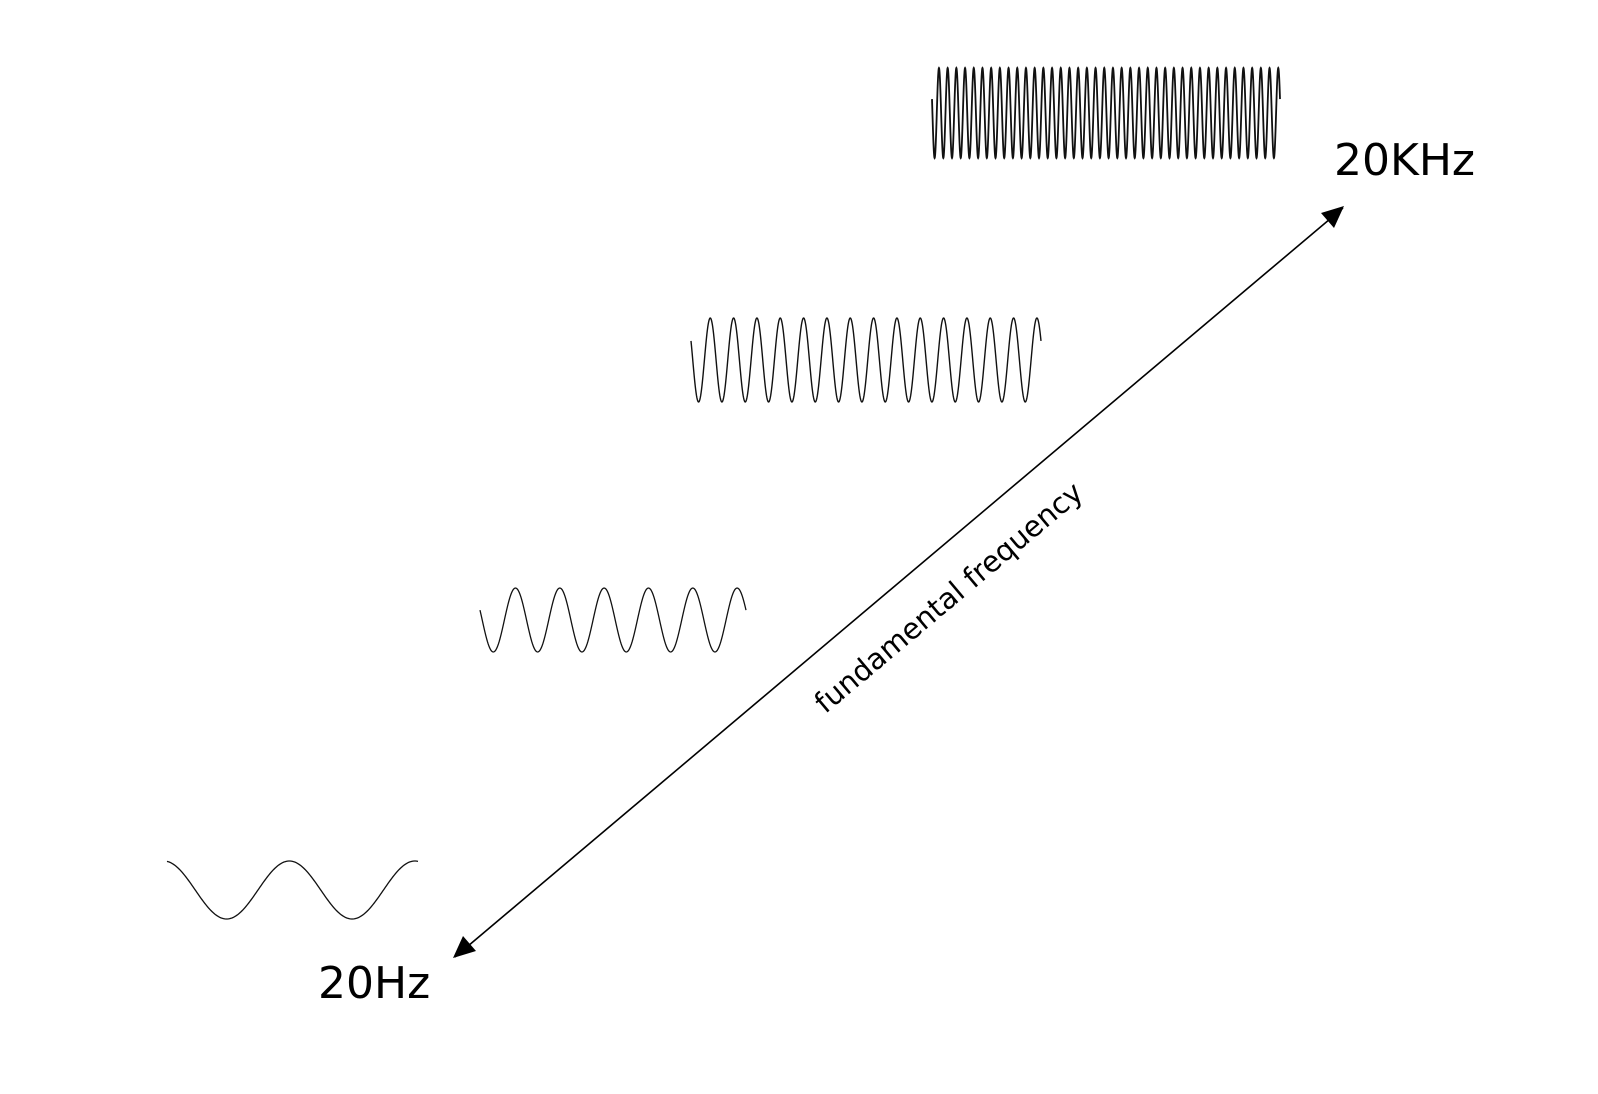 This screenshot has height=1094, width=1598. I want to click on wave-highest-frequency, so click(1106, 113).